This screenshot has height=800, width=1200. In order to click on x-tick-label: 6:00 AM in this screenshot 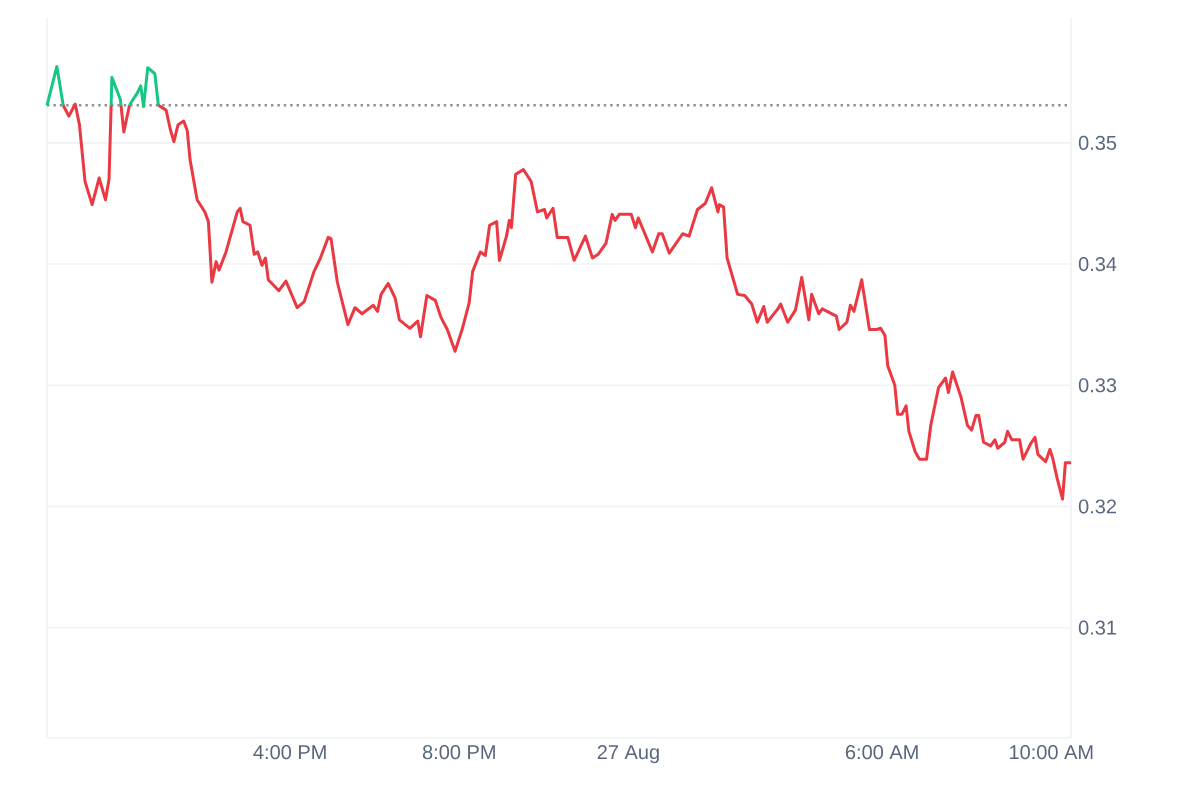, I will do `click(881, 752)`.